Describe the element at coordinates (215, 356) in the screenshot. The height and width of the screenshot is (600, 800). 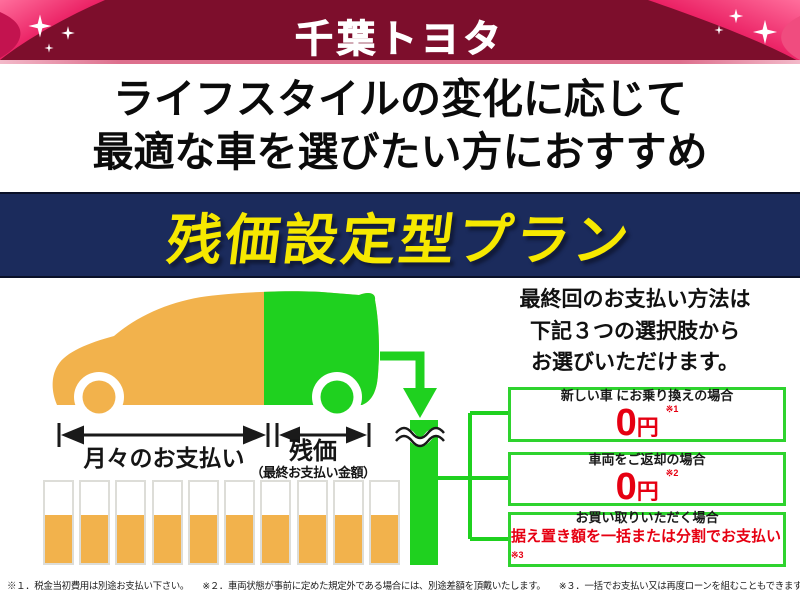
I see `car-illustration` at that location.